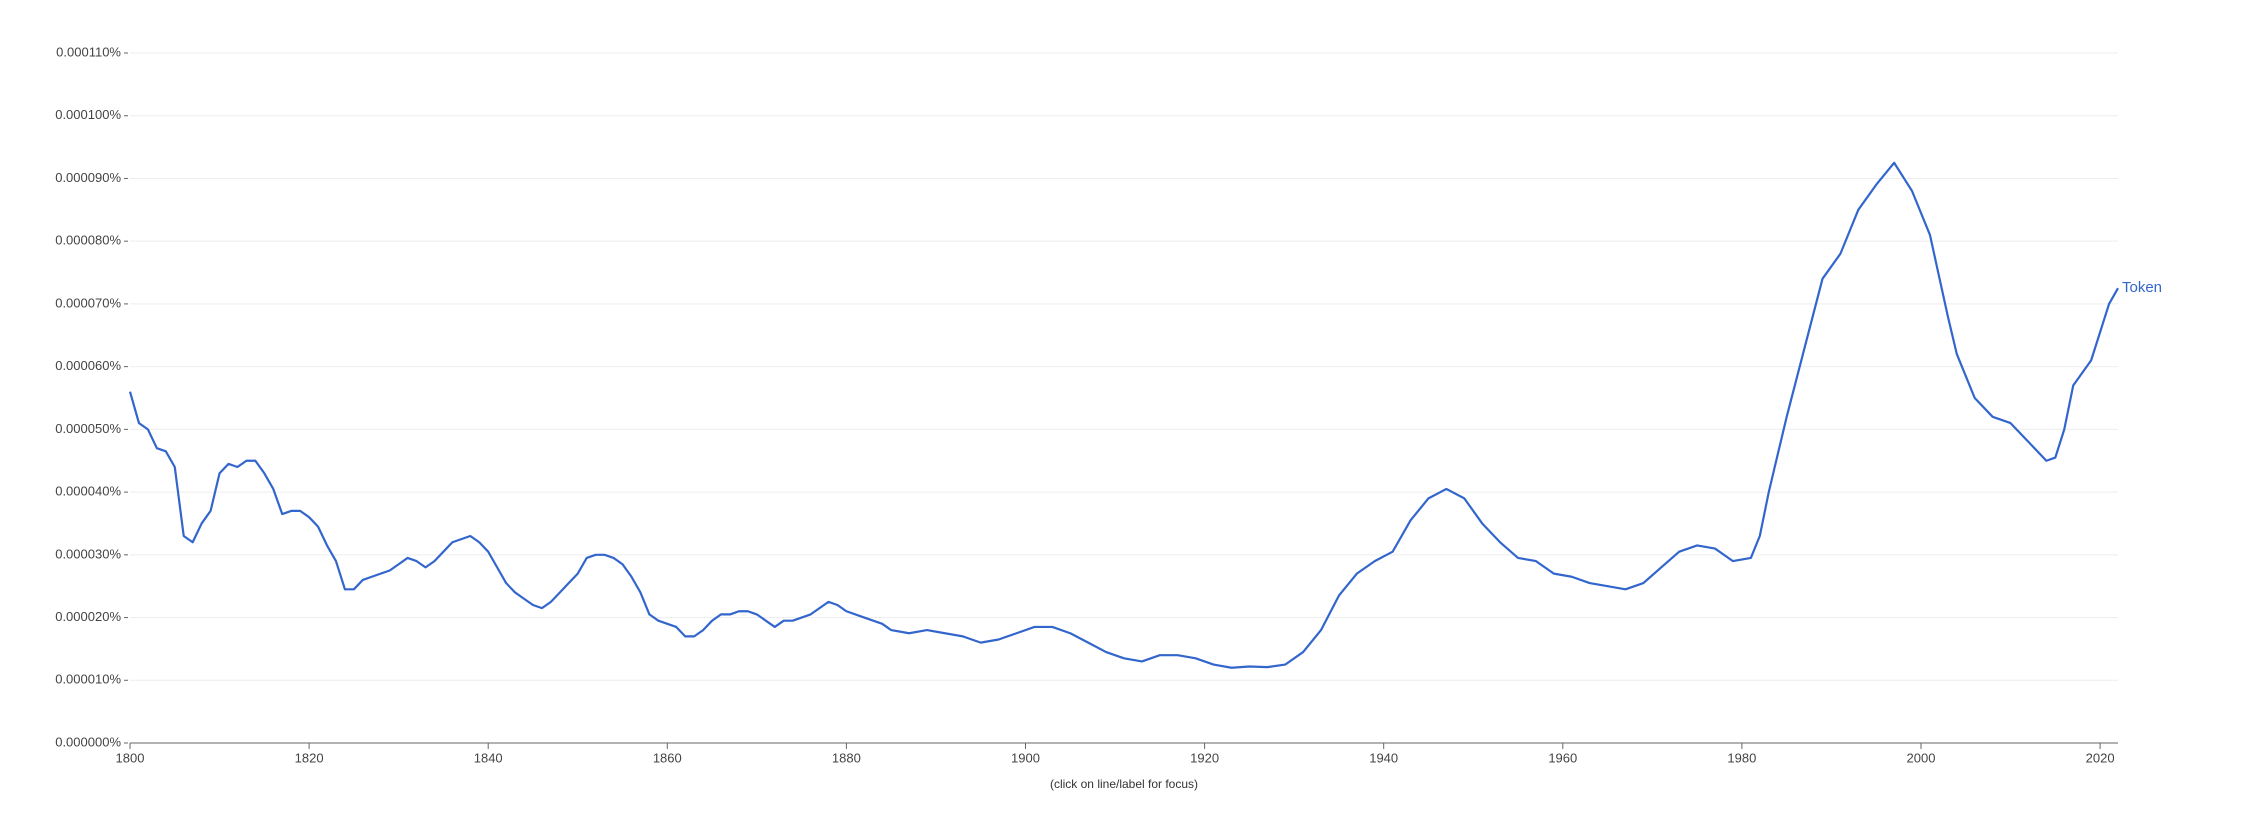 Image resolution: width=2268 pixels, height=840 pixels. What do you see at coordinates (1562, 757) in the screenshot?
I see `x-tick-label: 1960` at bounding box center [1562, 757].